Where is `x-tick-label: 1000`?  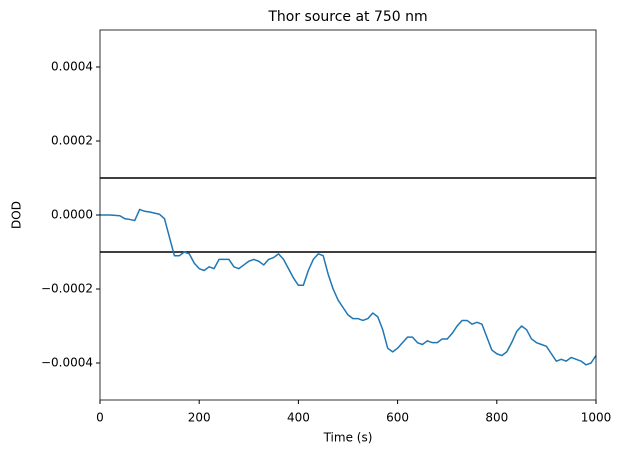
x-tick-label: 1000 is located at coordinates (596, 418).